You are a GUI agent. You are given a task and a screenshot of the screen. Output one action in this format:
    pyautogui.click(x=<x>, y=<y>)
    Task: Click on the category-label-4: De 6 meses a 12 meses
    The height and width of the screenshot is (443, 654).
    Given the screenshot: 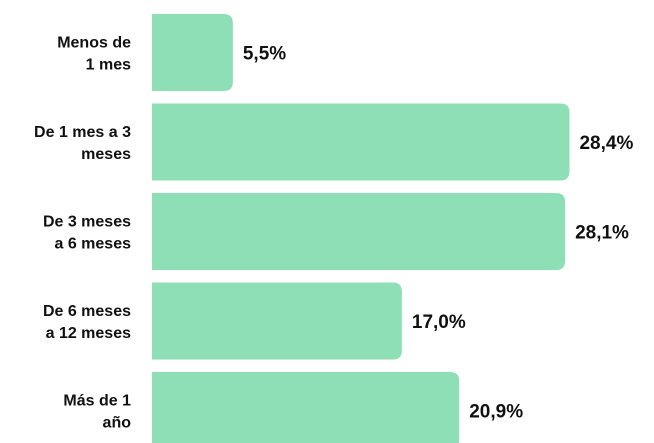 What is the action you would take?
    pyautogui.click(x=87, y=322)
    